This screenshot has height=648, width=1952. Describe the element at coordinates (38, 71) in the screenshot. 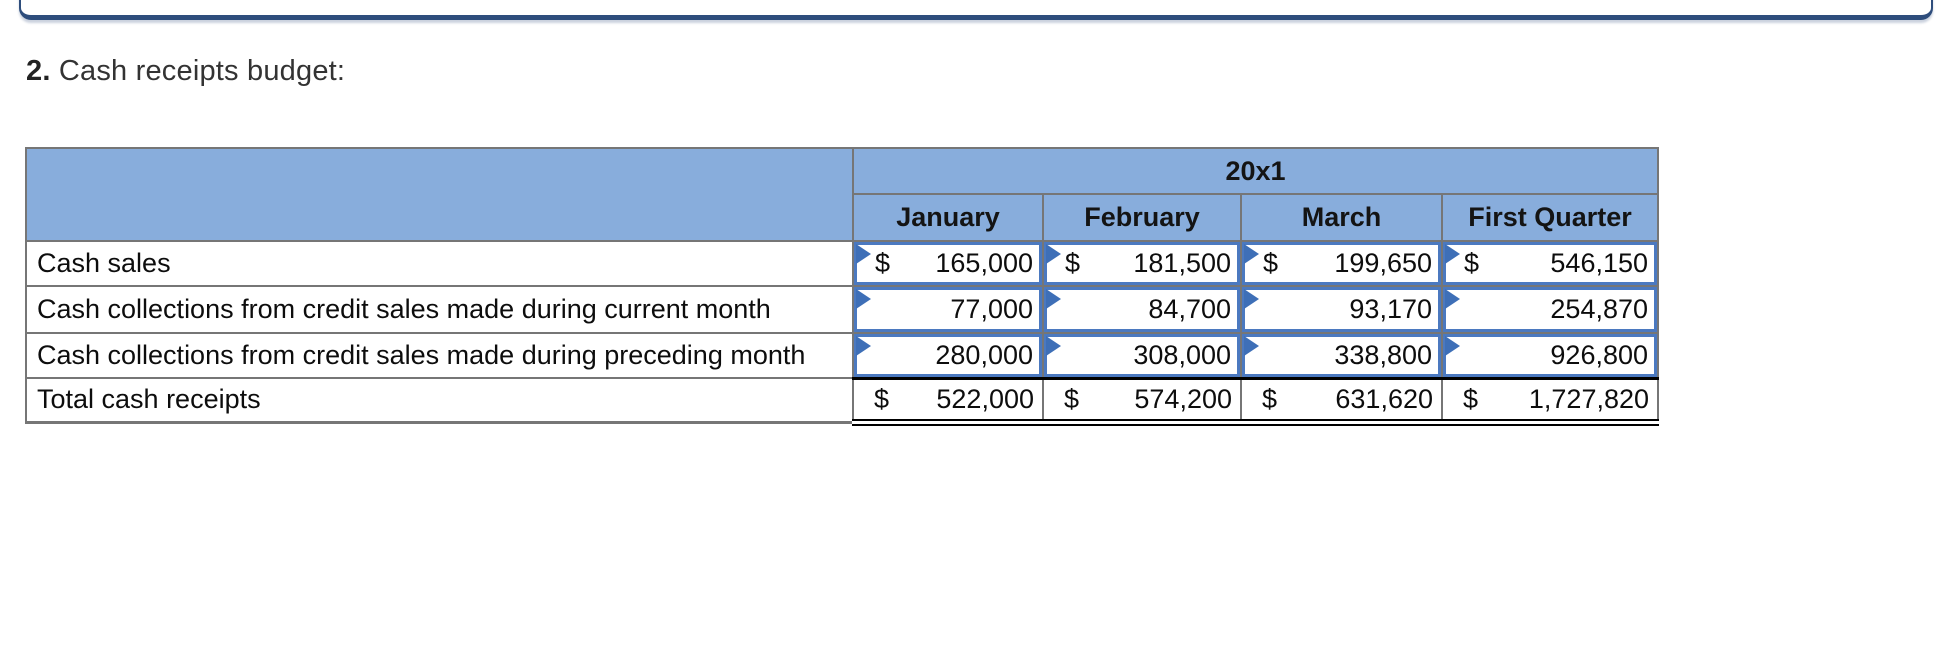

I see `title-number: 2.` at that location.